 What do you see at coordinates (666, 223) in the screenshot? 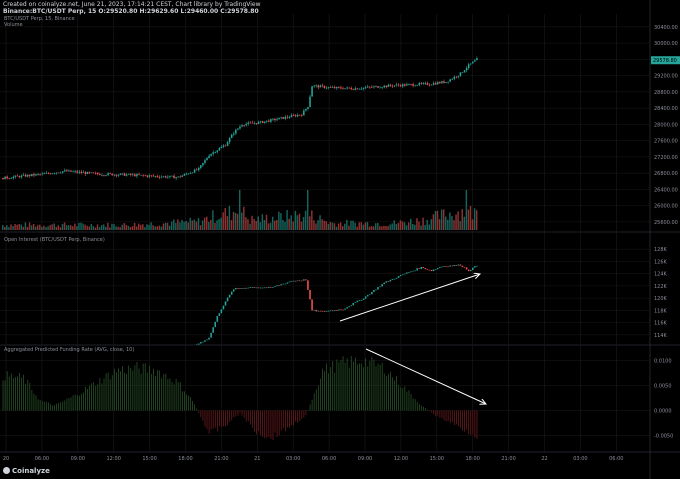
I see `price-tick-label: 25600.00` at bounding box center [666, 223].